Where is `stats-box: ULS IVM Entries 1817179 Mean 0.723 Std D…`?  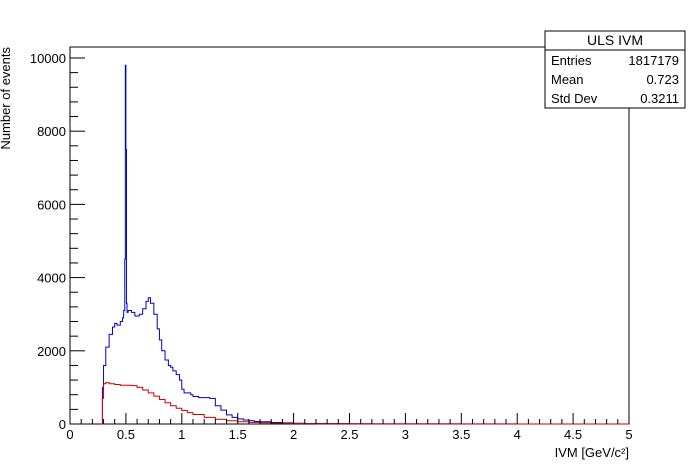 stats-box: ULS IVM Entries 1817179 Mean 0.723 Std D… is located at coordinates (615, 69).